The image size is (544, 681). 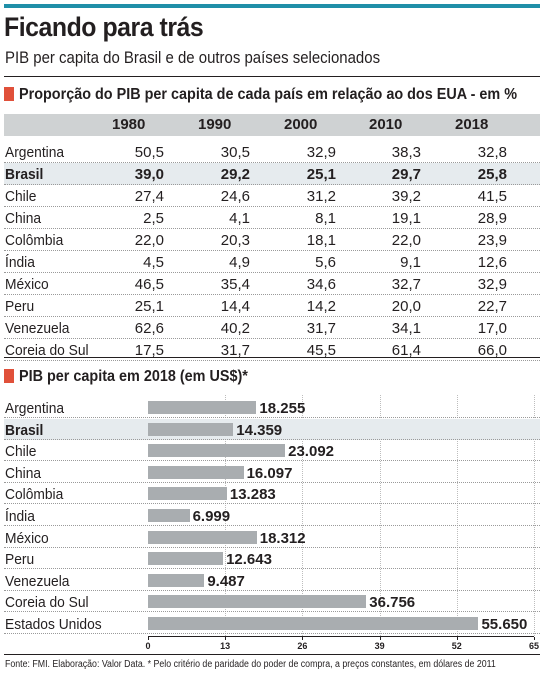 What do you see at coordinates (272, 218) in the screenshot?
I see `table-row: China 2,5 4,1 8,1 19,1 28,9` at bounding box center [272, 218].